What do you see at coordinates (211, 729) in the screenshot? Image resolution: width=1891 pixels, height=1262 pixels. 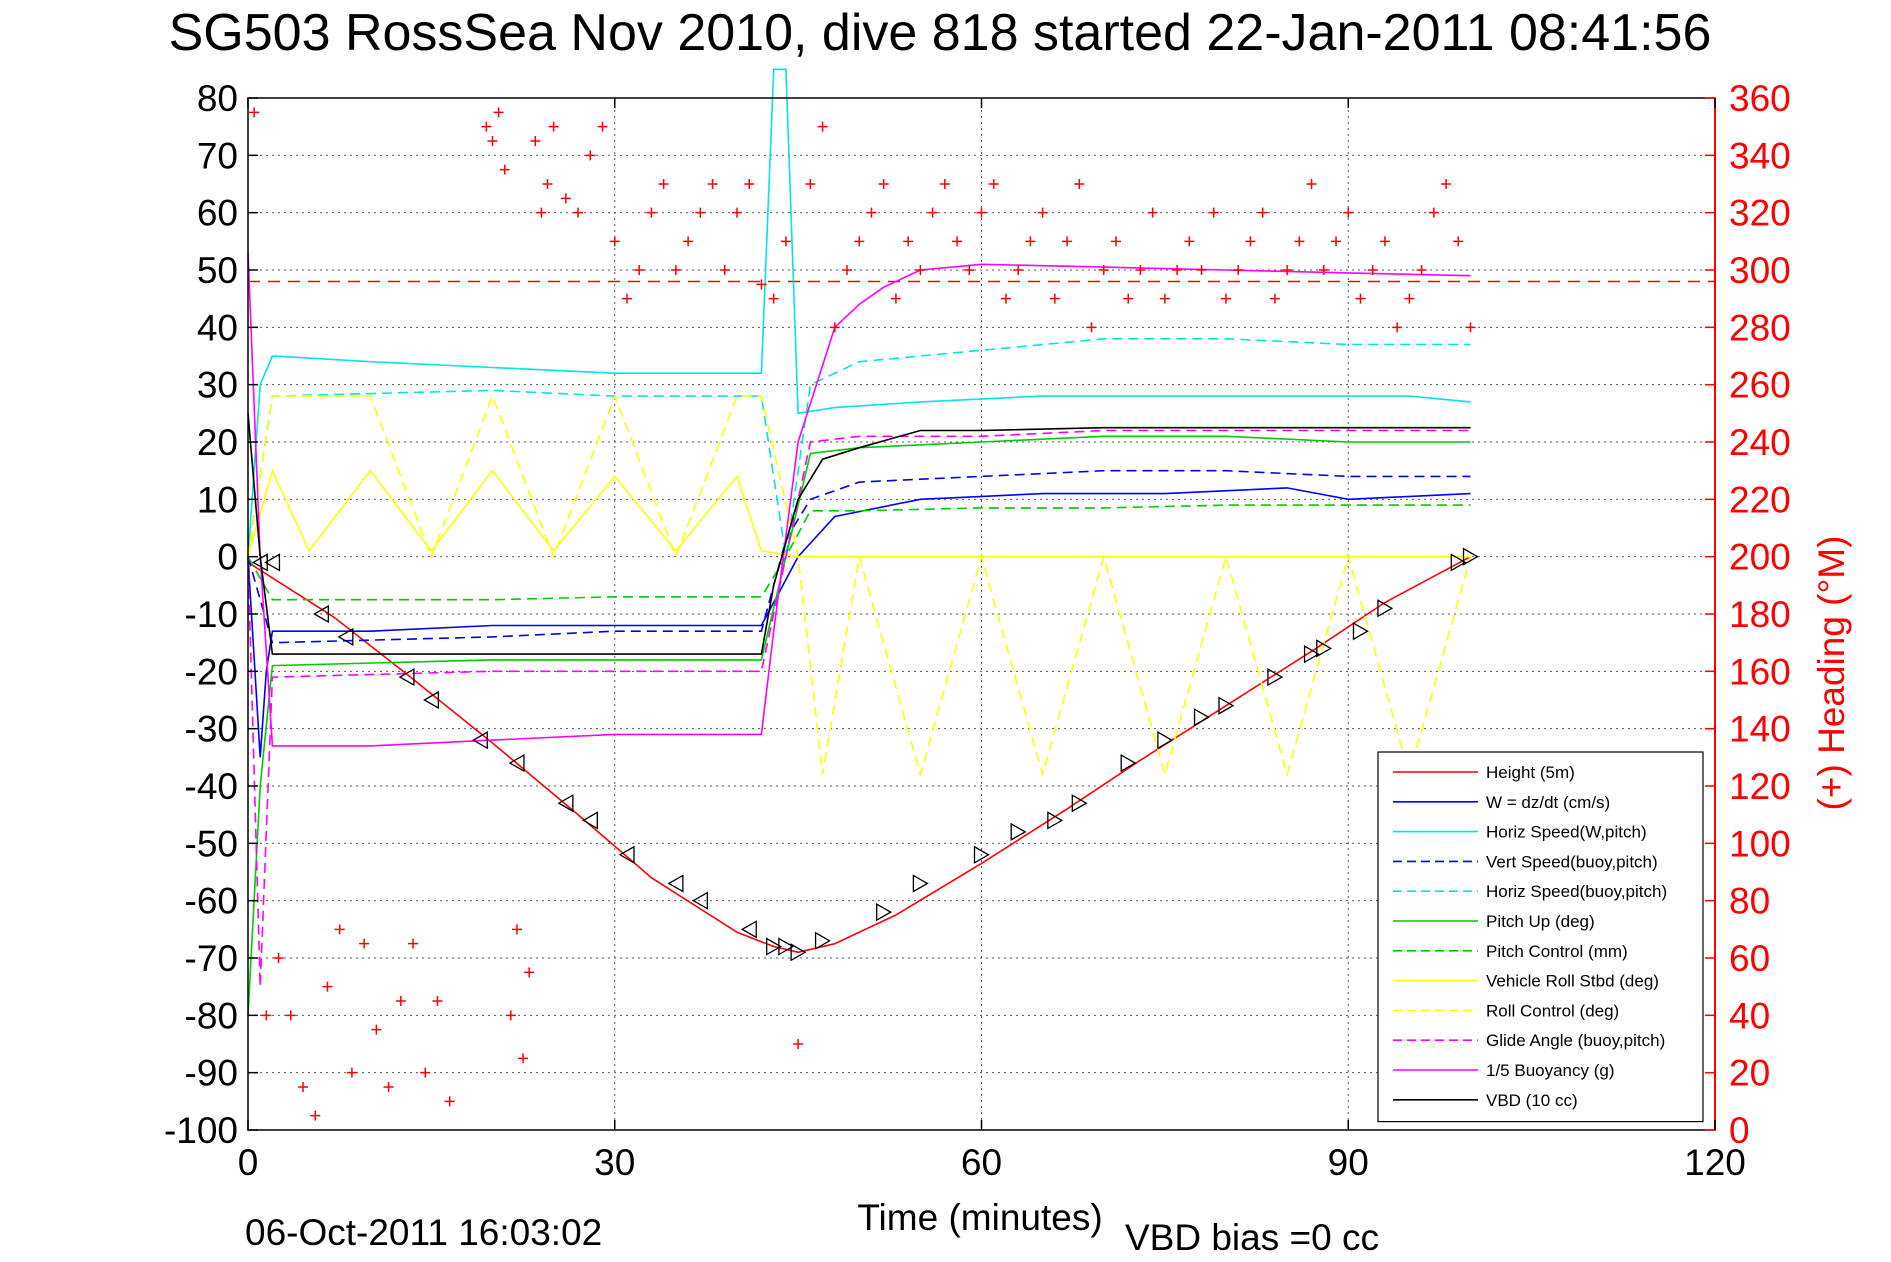 I see `y-tick-label: -30` at bounding box center [211, 729].